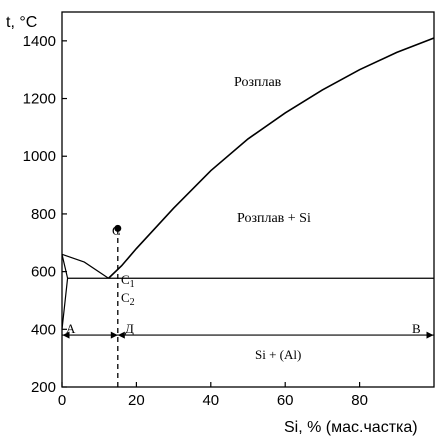 Image resolution: width=440 pixels, height=436 pixels. Describe the element at coordinates (359, 400) in the screenshot. I see `x-tick-label: 80` at that location.